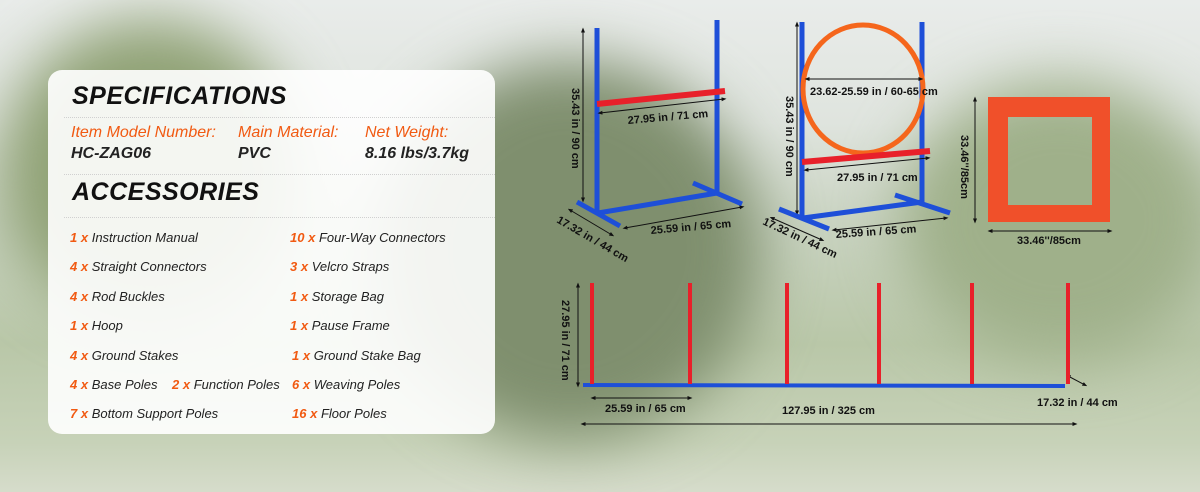  I want to click on accessory-item: 1 x Instruction Manual, so click(134, 237).